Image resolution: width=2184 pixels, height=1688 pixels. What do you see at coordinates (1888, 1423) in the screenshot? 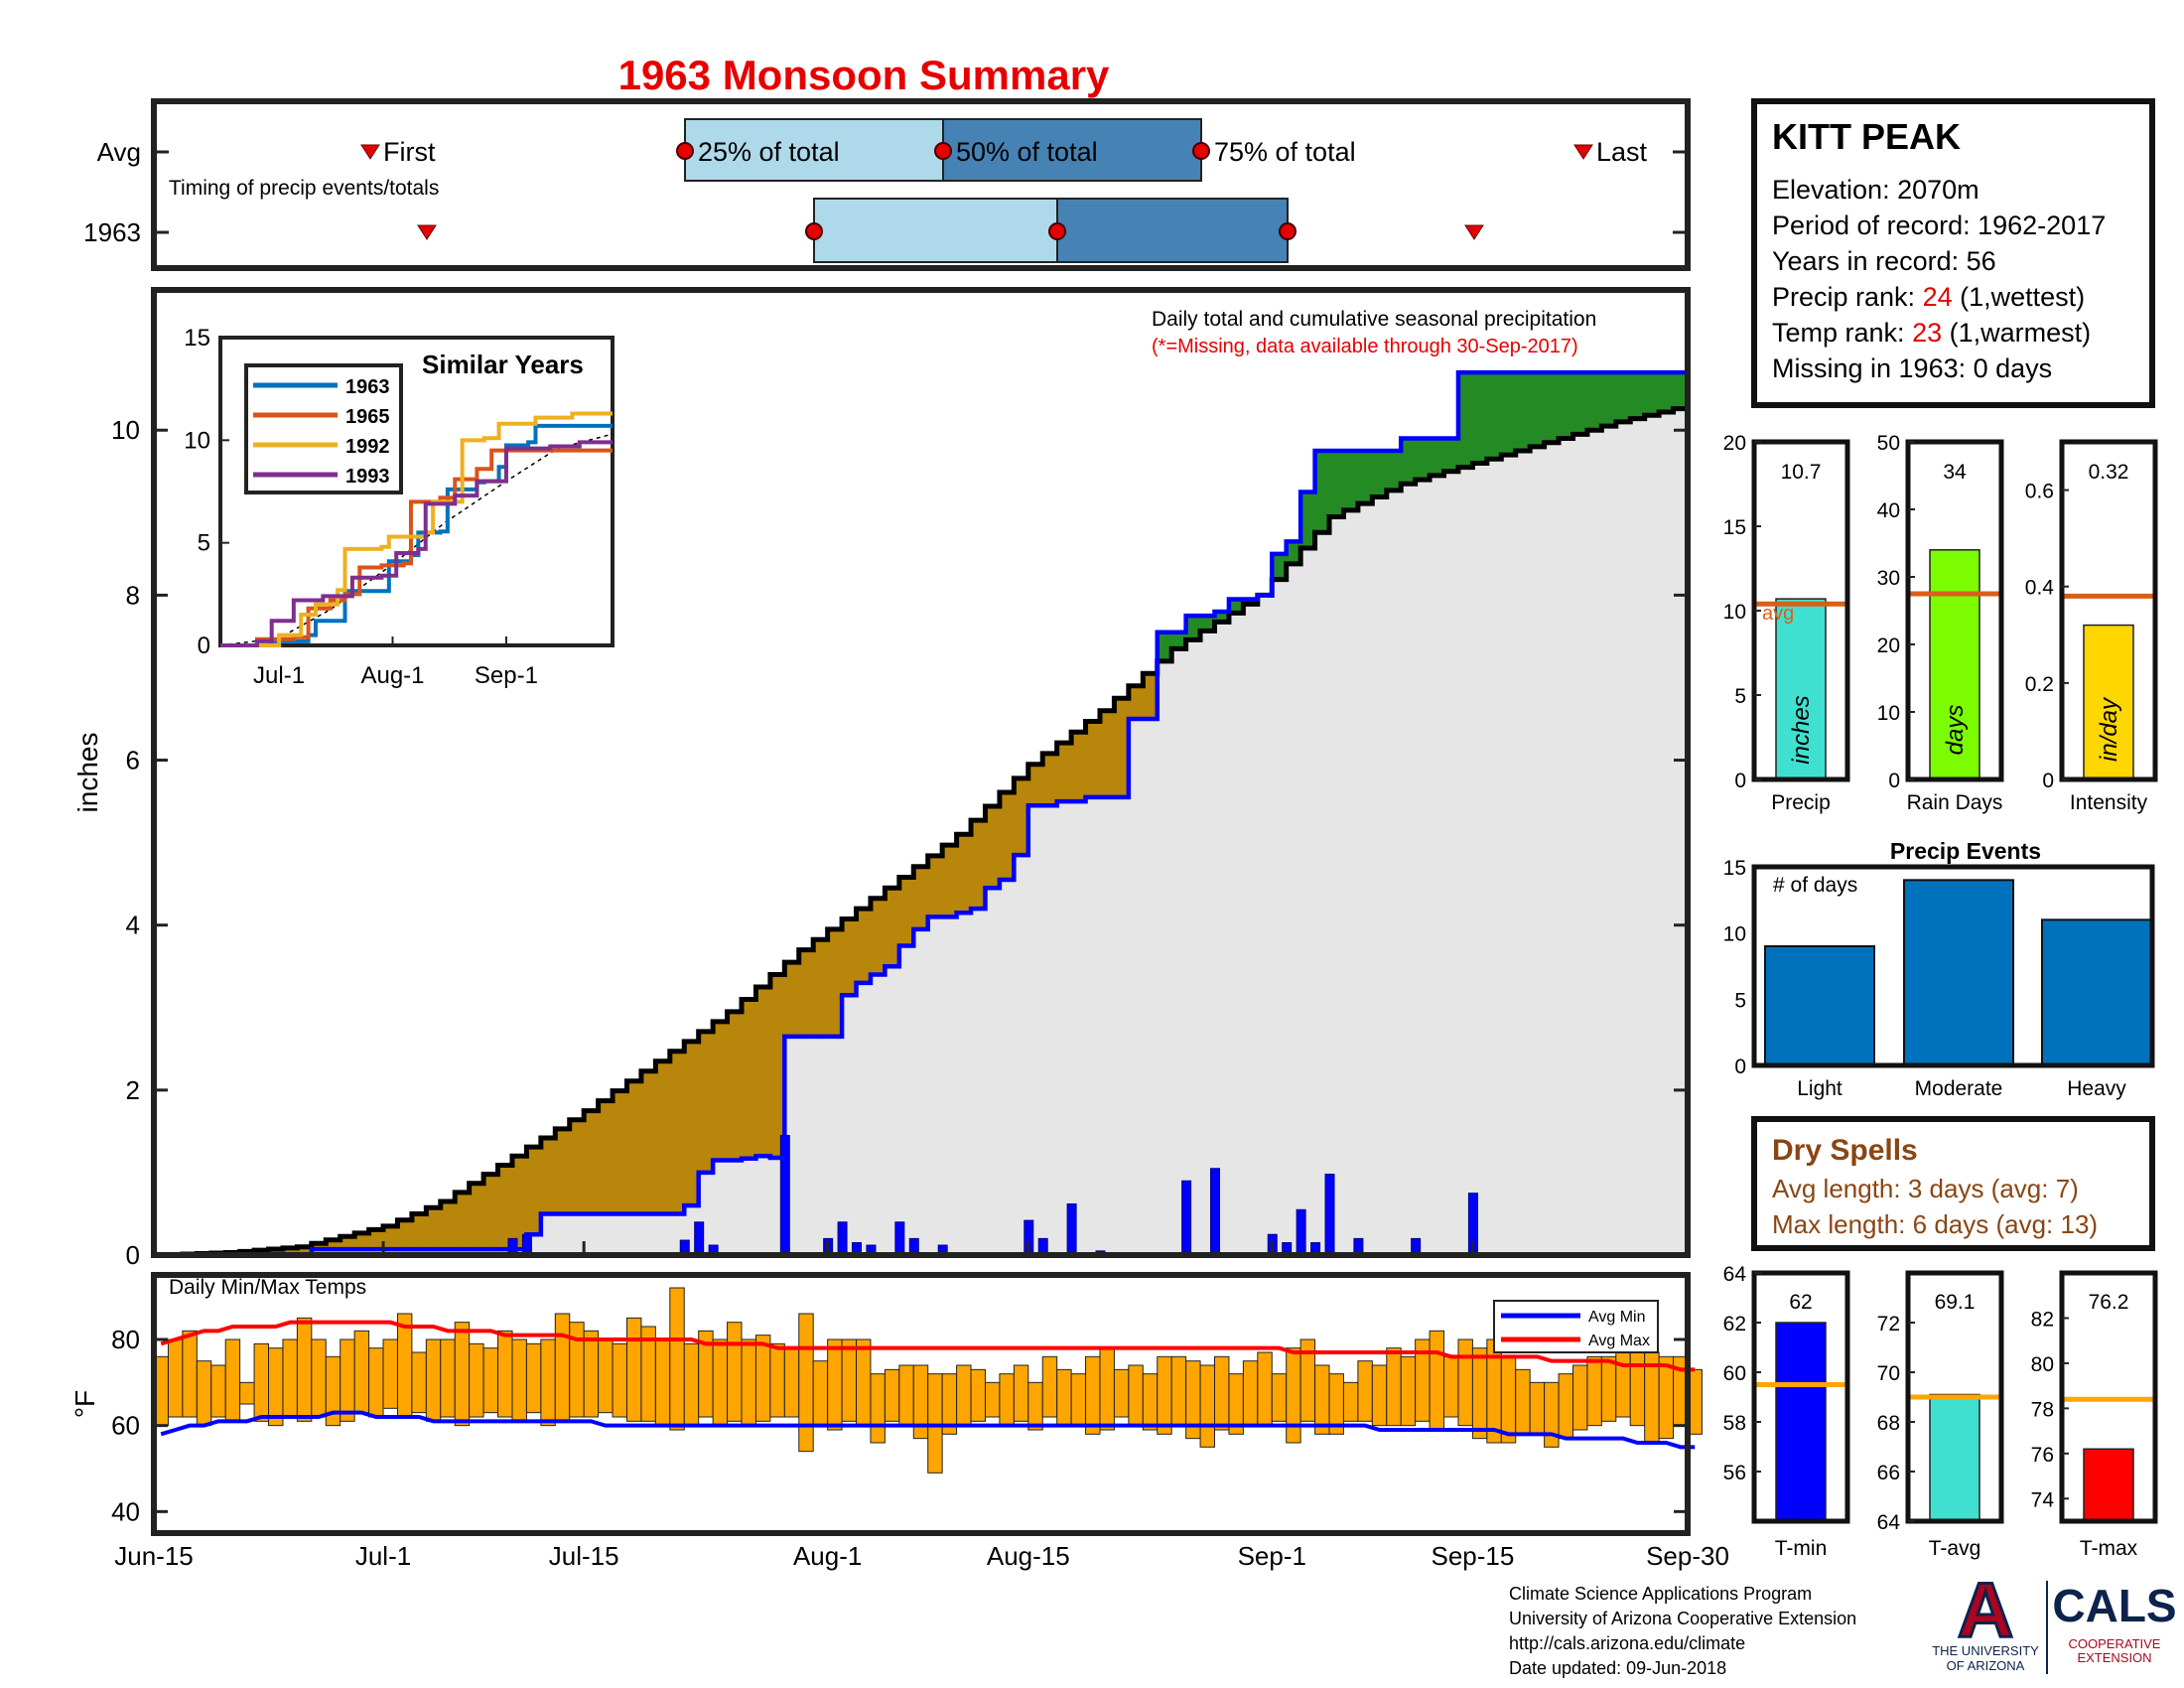
I see `temp-summary-ytick-label: 68` at bounding box center [1888, 1423].